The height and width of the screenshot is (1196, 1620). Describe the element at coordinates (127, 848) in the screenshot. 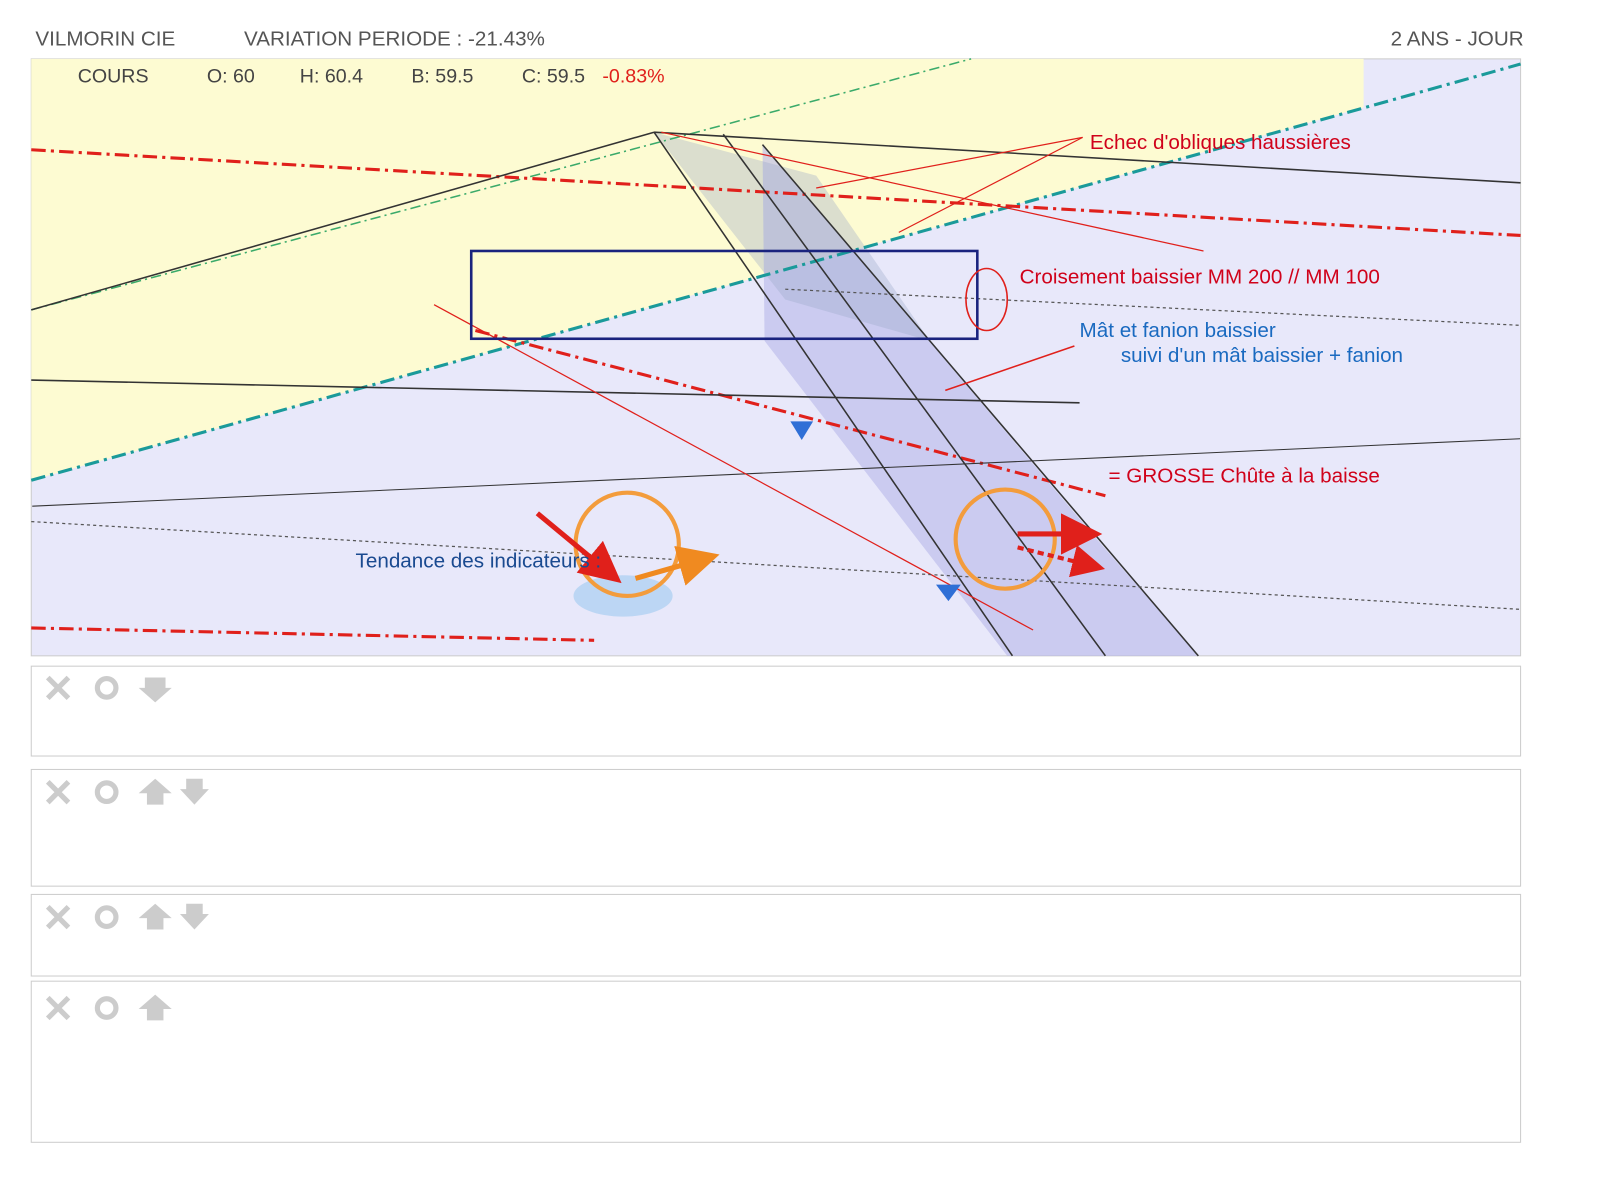

I see `panel-icons` at that location.